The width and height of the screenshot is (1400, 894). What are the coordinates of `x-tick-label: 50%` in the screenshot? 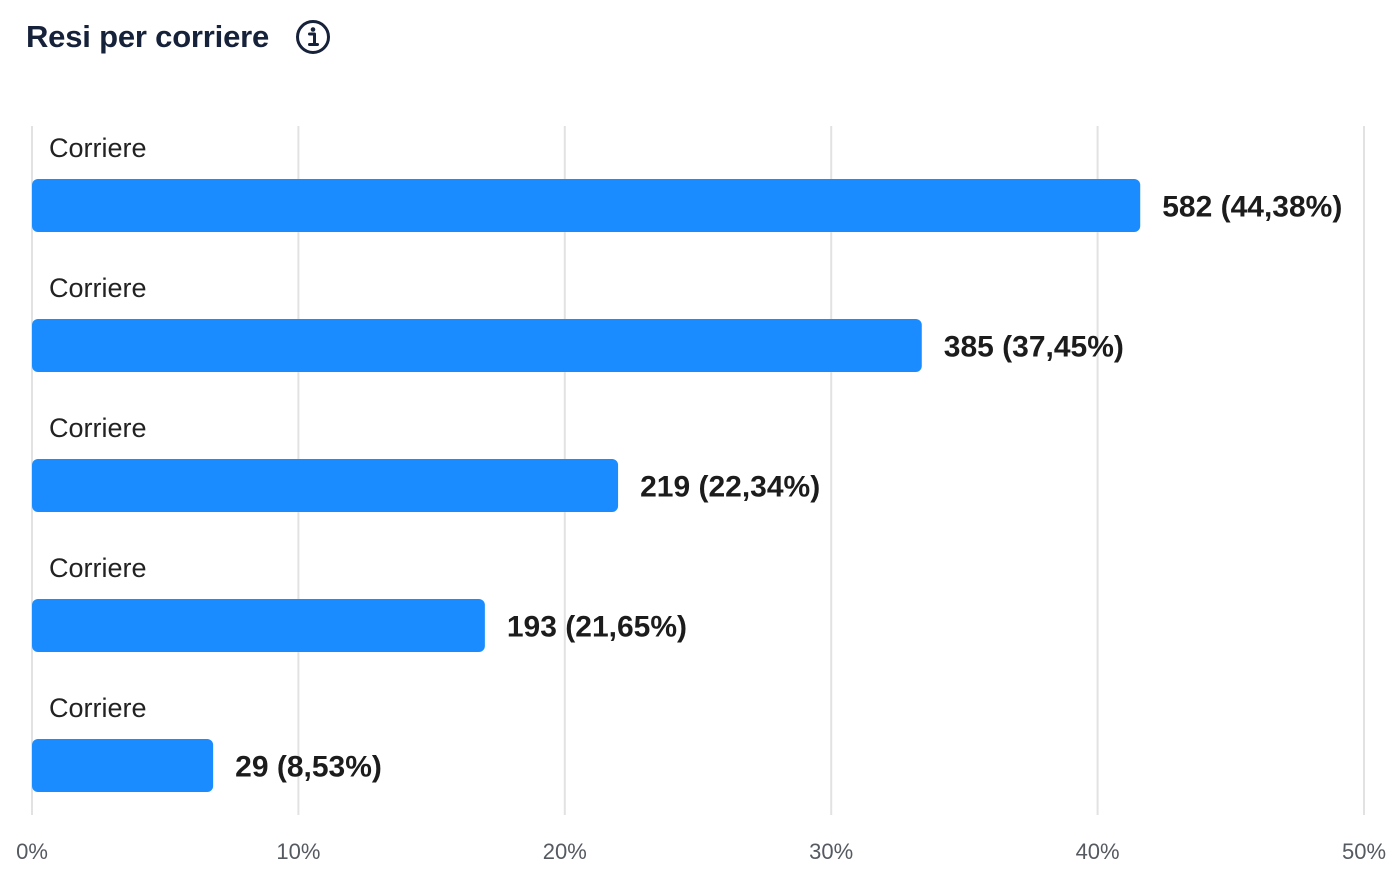 It's located at (1364, 851).